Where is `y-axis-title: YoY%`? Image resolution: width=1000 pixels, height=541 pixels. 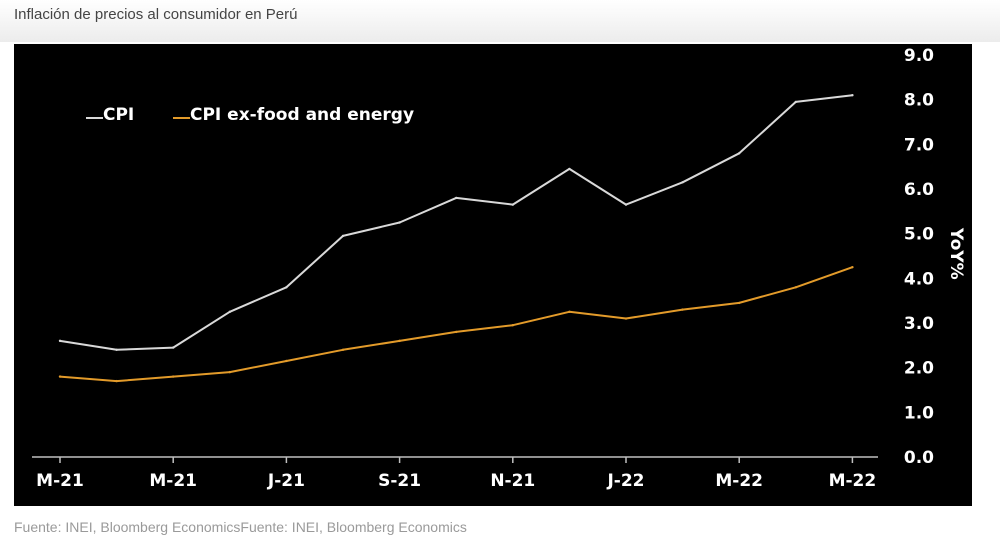
y-axis-title: YoY% is located at coordinates (956, 253).